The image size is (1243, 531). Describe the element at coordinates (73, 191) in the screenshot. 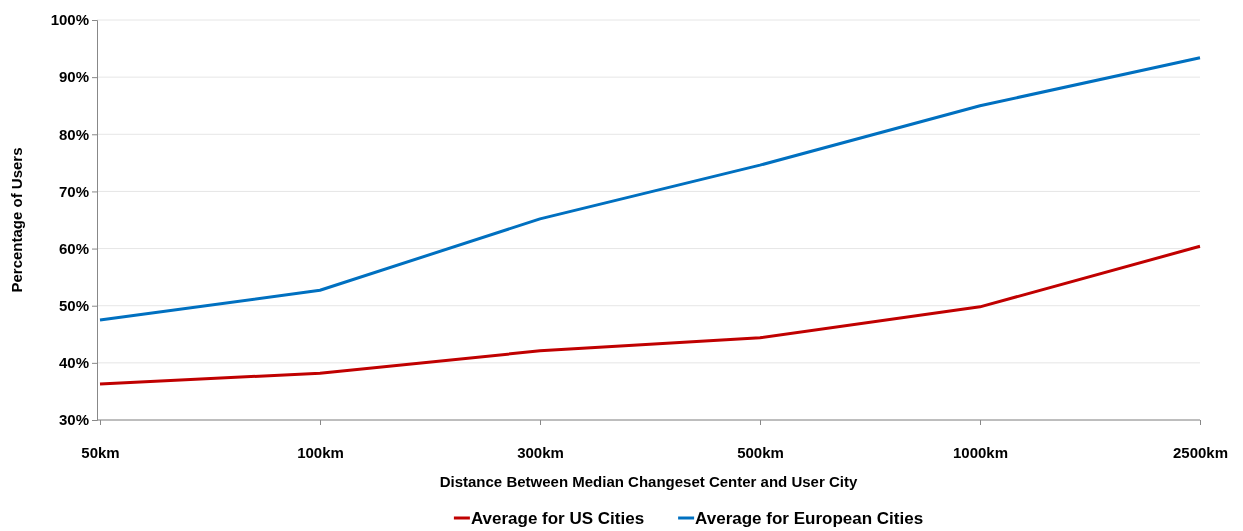

I see `y-tick-label: 70%` at that location.